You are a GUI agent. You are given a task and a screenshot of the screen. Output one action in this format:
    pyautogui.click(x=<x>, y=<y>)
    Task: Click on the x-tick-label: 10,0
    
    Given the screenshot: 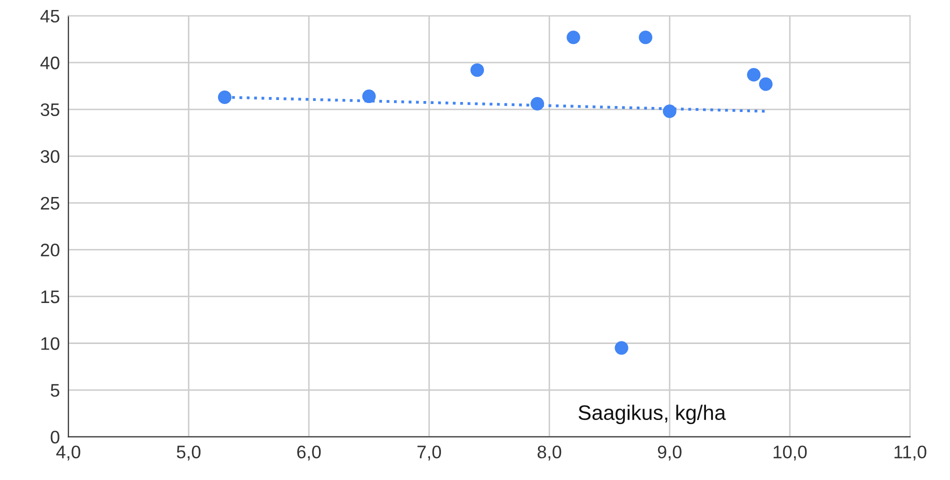 What is the action you would take?
    pyautogui.click(x=790, y=453)
    